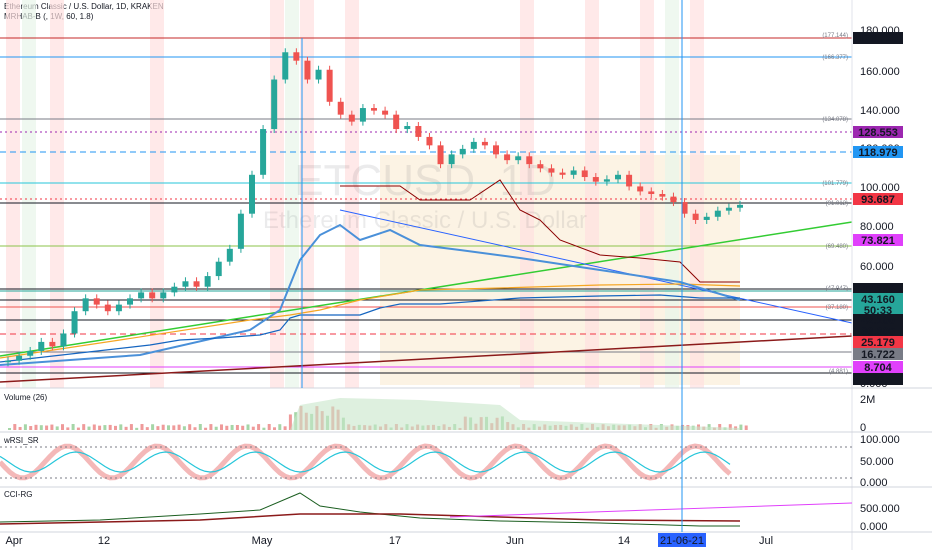  I want to click on wrsi-band, so click(366, 462).